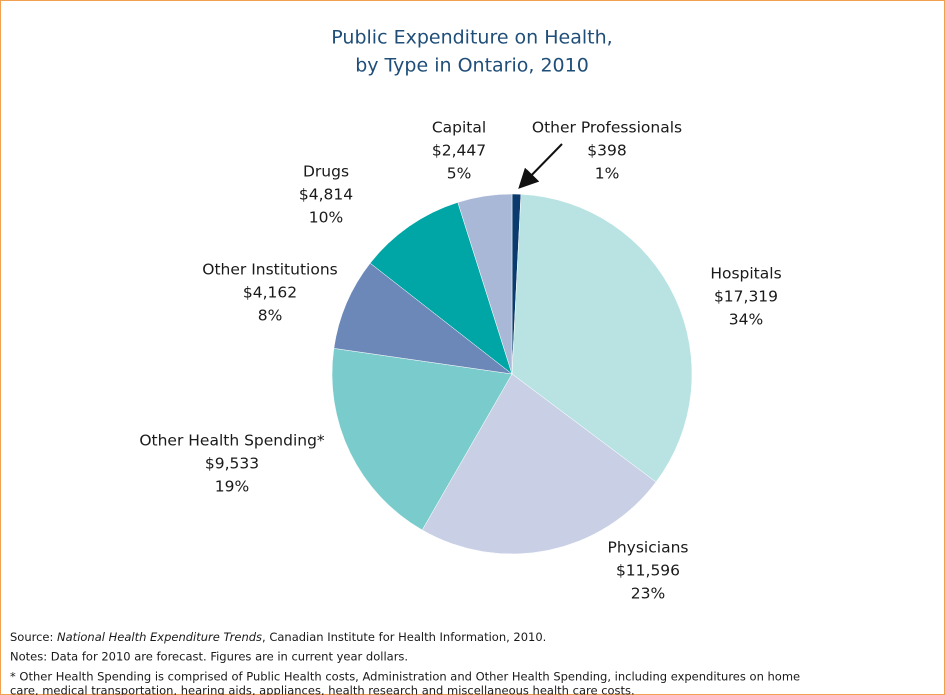 The height and width of the screenshot is (695, 945). Describe the element at coordinates (459, 151) in the screenshot. I see `value-label: $2,447` at that location.